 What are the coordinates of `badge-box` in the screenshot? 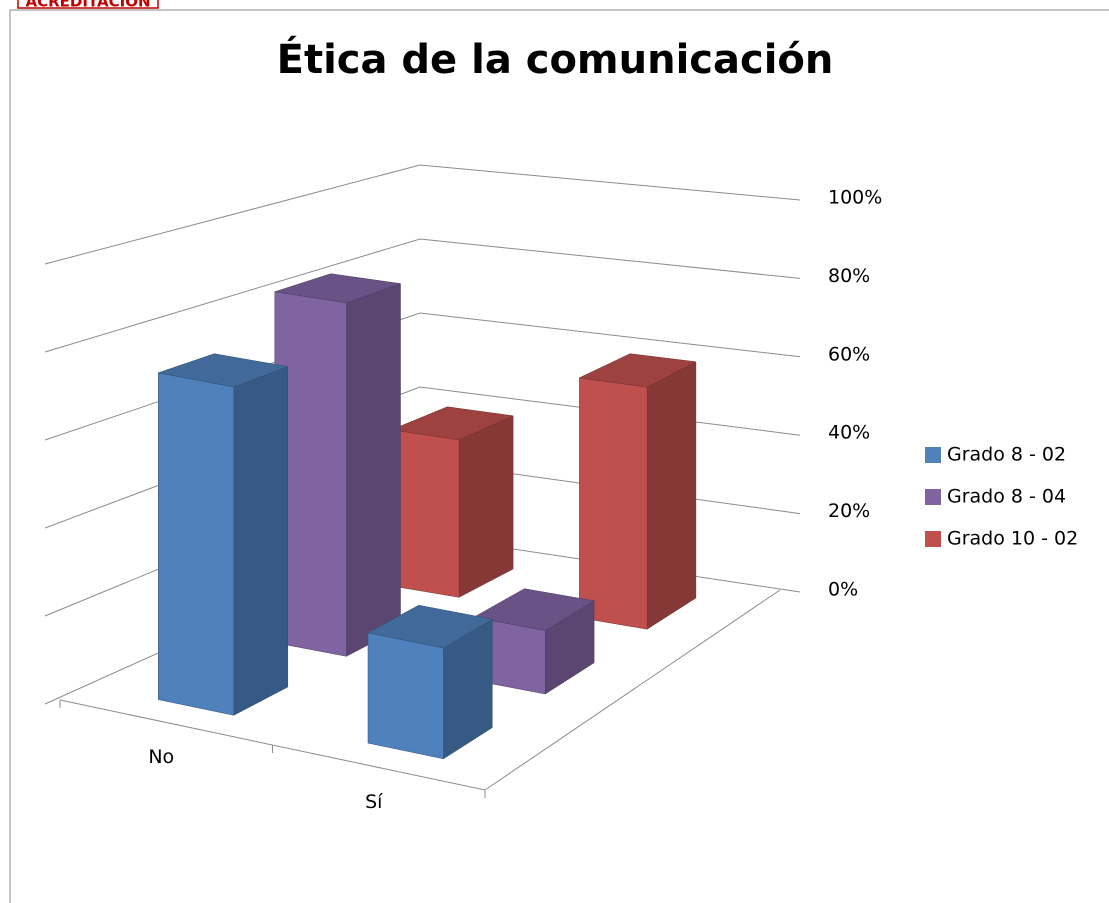 It's located at (88, 4).